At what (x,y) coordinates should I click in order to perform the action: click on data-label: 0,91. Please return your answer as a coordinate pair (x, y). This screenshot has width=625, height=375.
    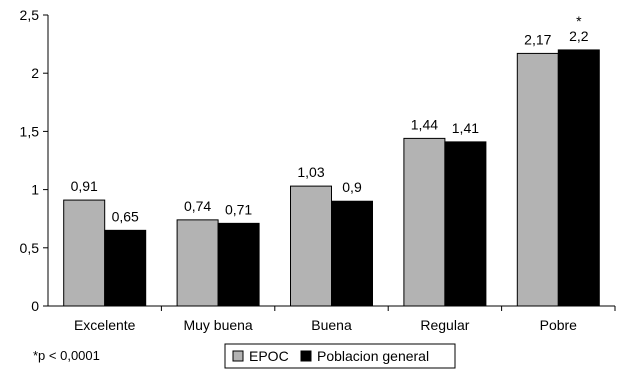
    Looking at the image, I should click on (84, 186).